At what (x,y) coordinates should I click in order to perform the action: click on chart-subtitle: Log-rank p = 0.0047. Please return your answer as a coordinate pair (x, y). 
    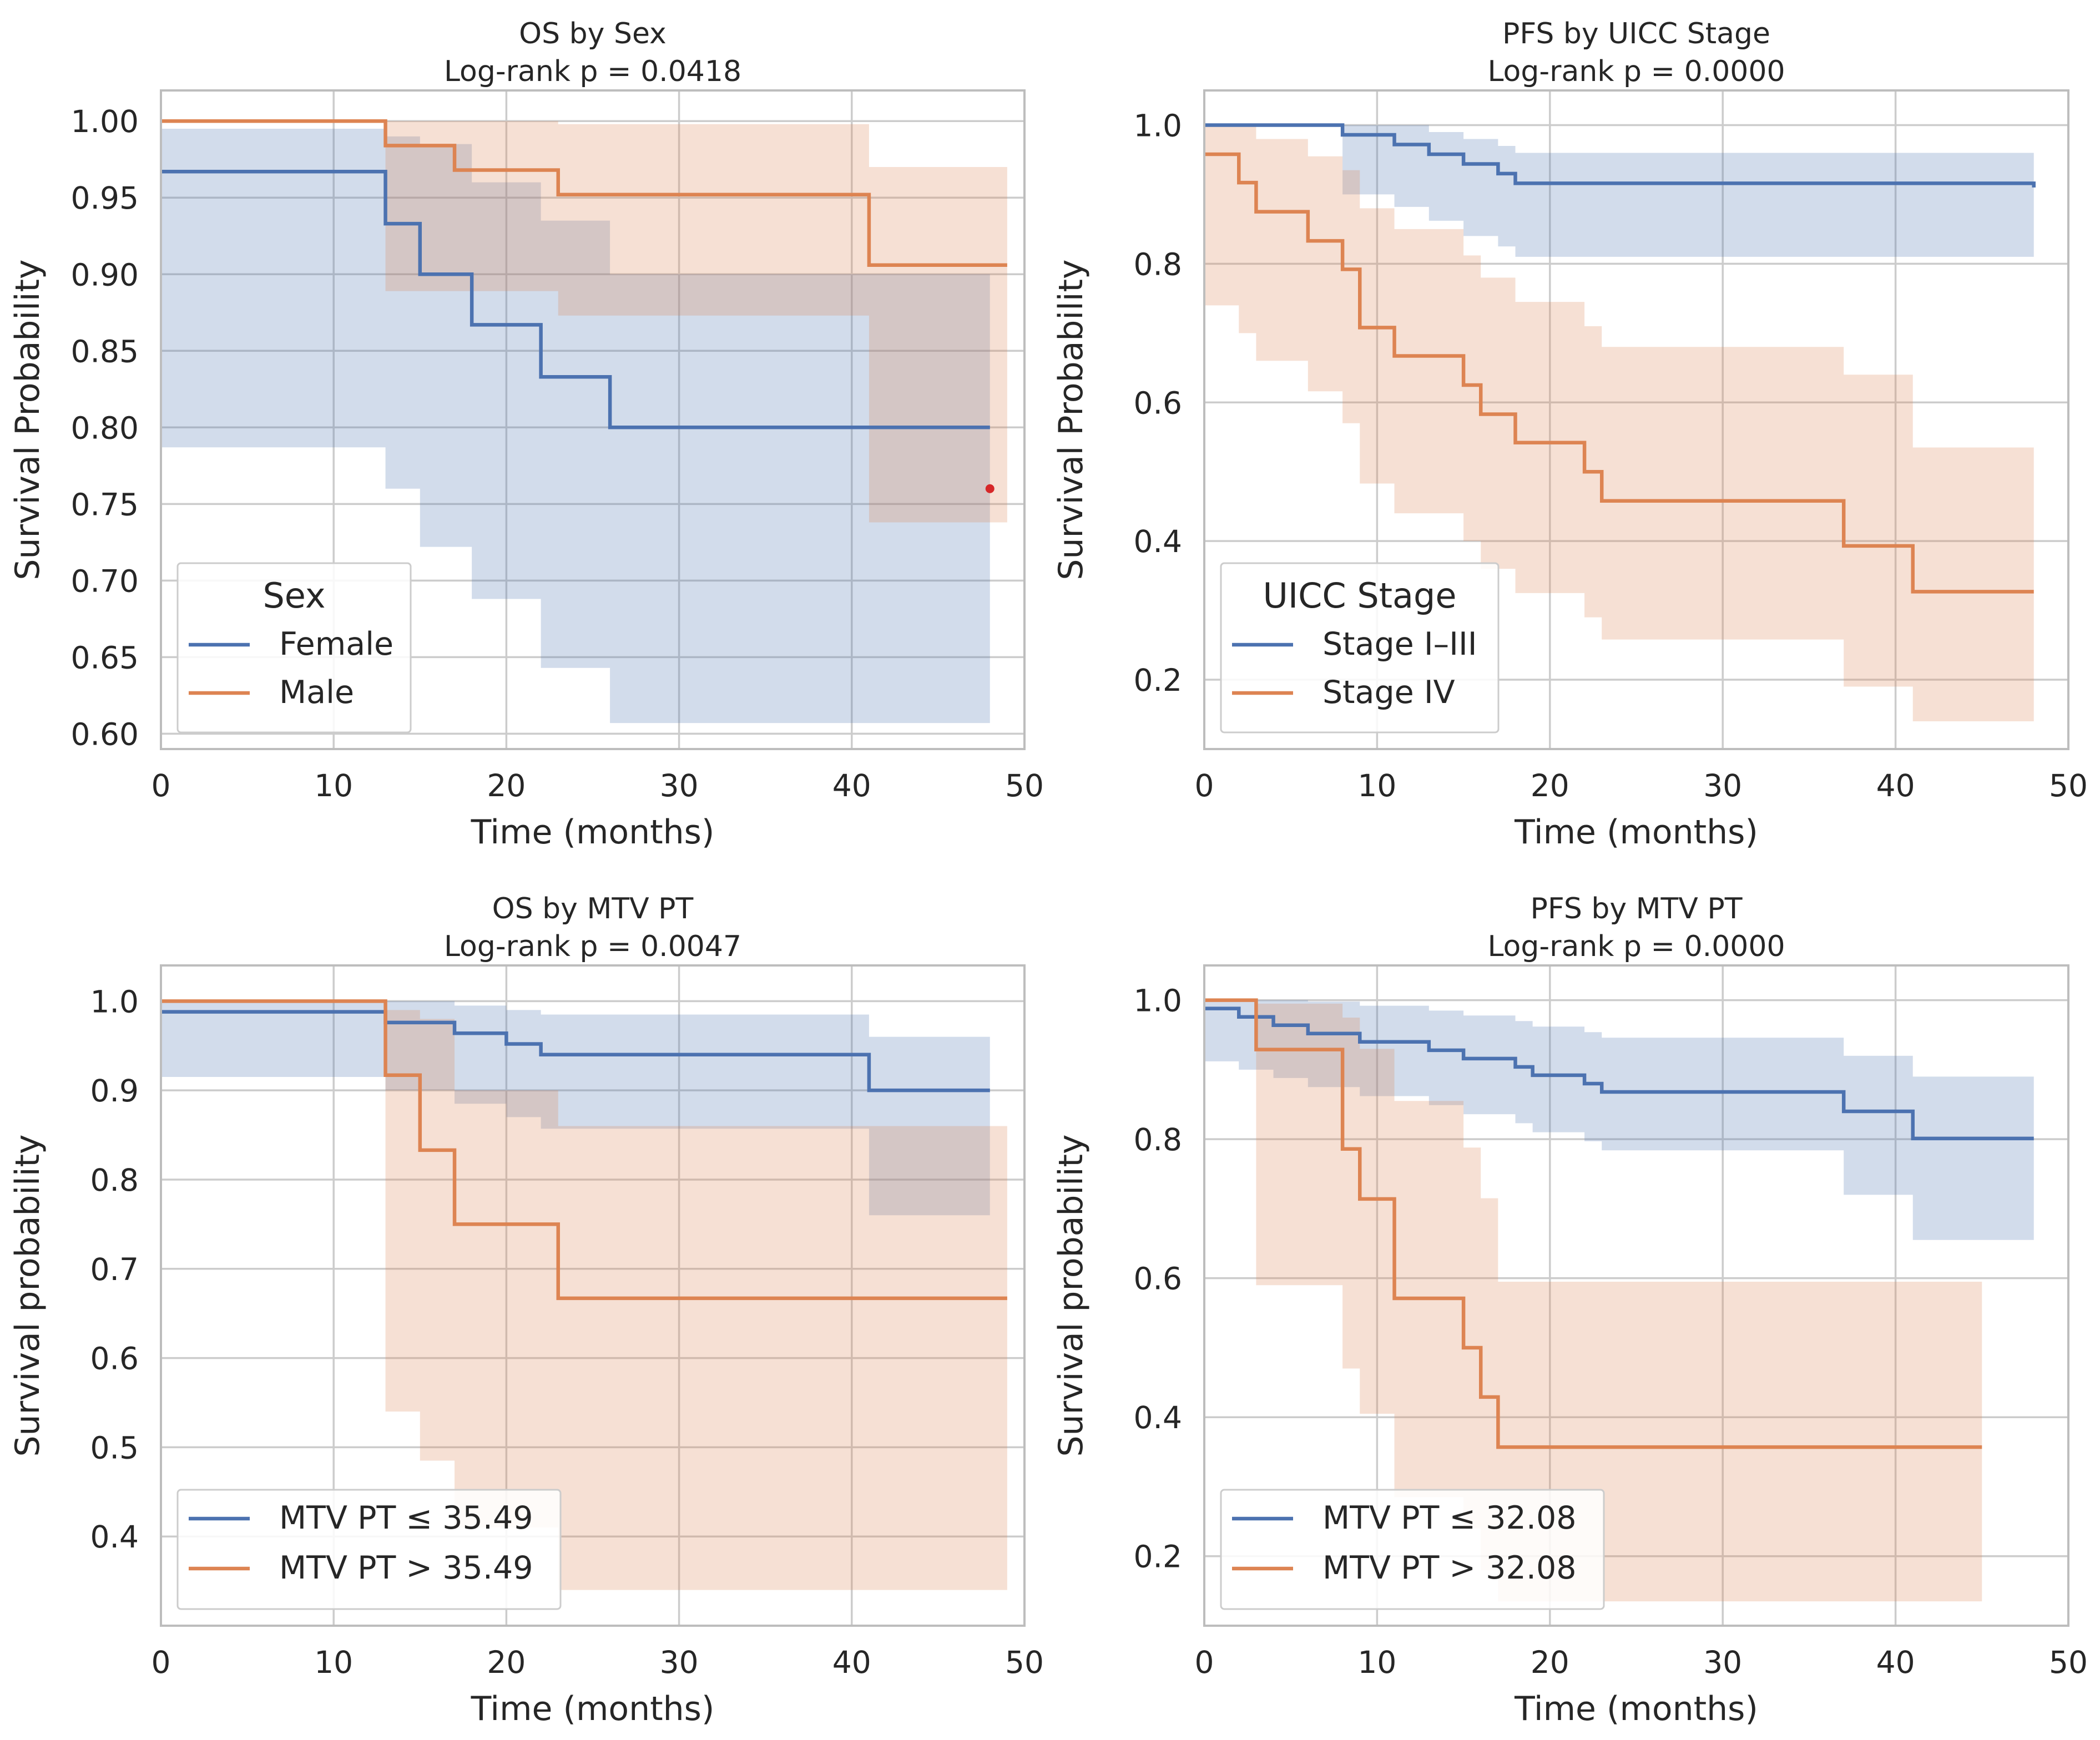
    Looking at the image, I should click on (592, 946).